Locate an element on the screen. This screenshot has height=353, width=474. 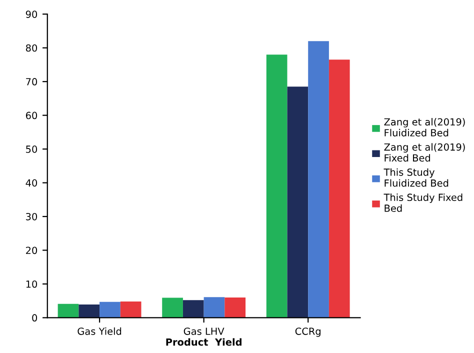
legend-label: This Study Fluidized Bed is located at coordinates (416, 177).